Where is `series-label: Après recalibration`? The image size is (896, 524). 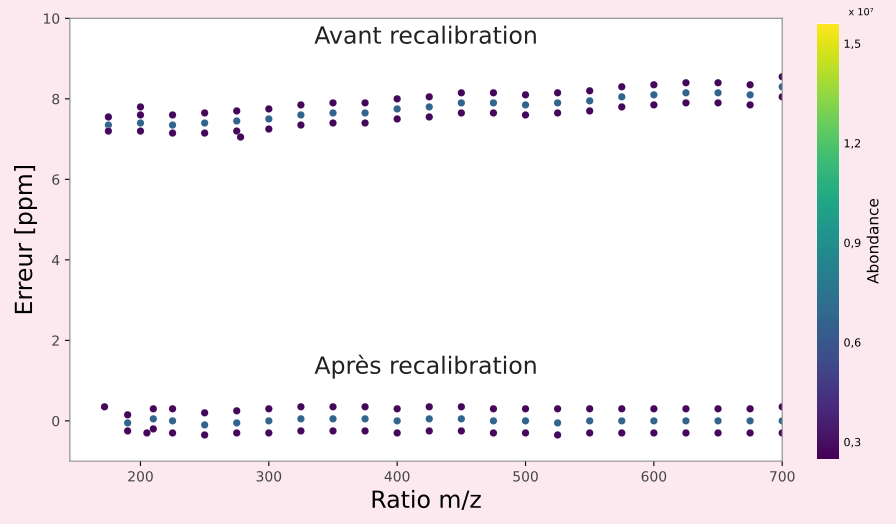 series-label: Après recalibration is located at coordinates (425, 366).